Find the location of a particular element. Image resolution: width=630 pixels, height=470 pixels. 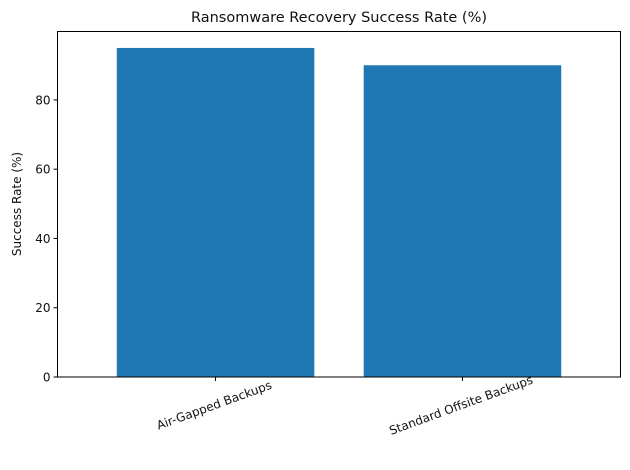

chart-title: Ransomware Recovery Success Rate (%) is located at coordinates (339, 18).